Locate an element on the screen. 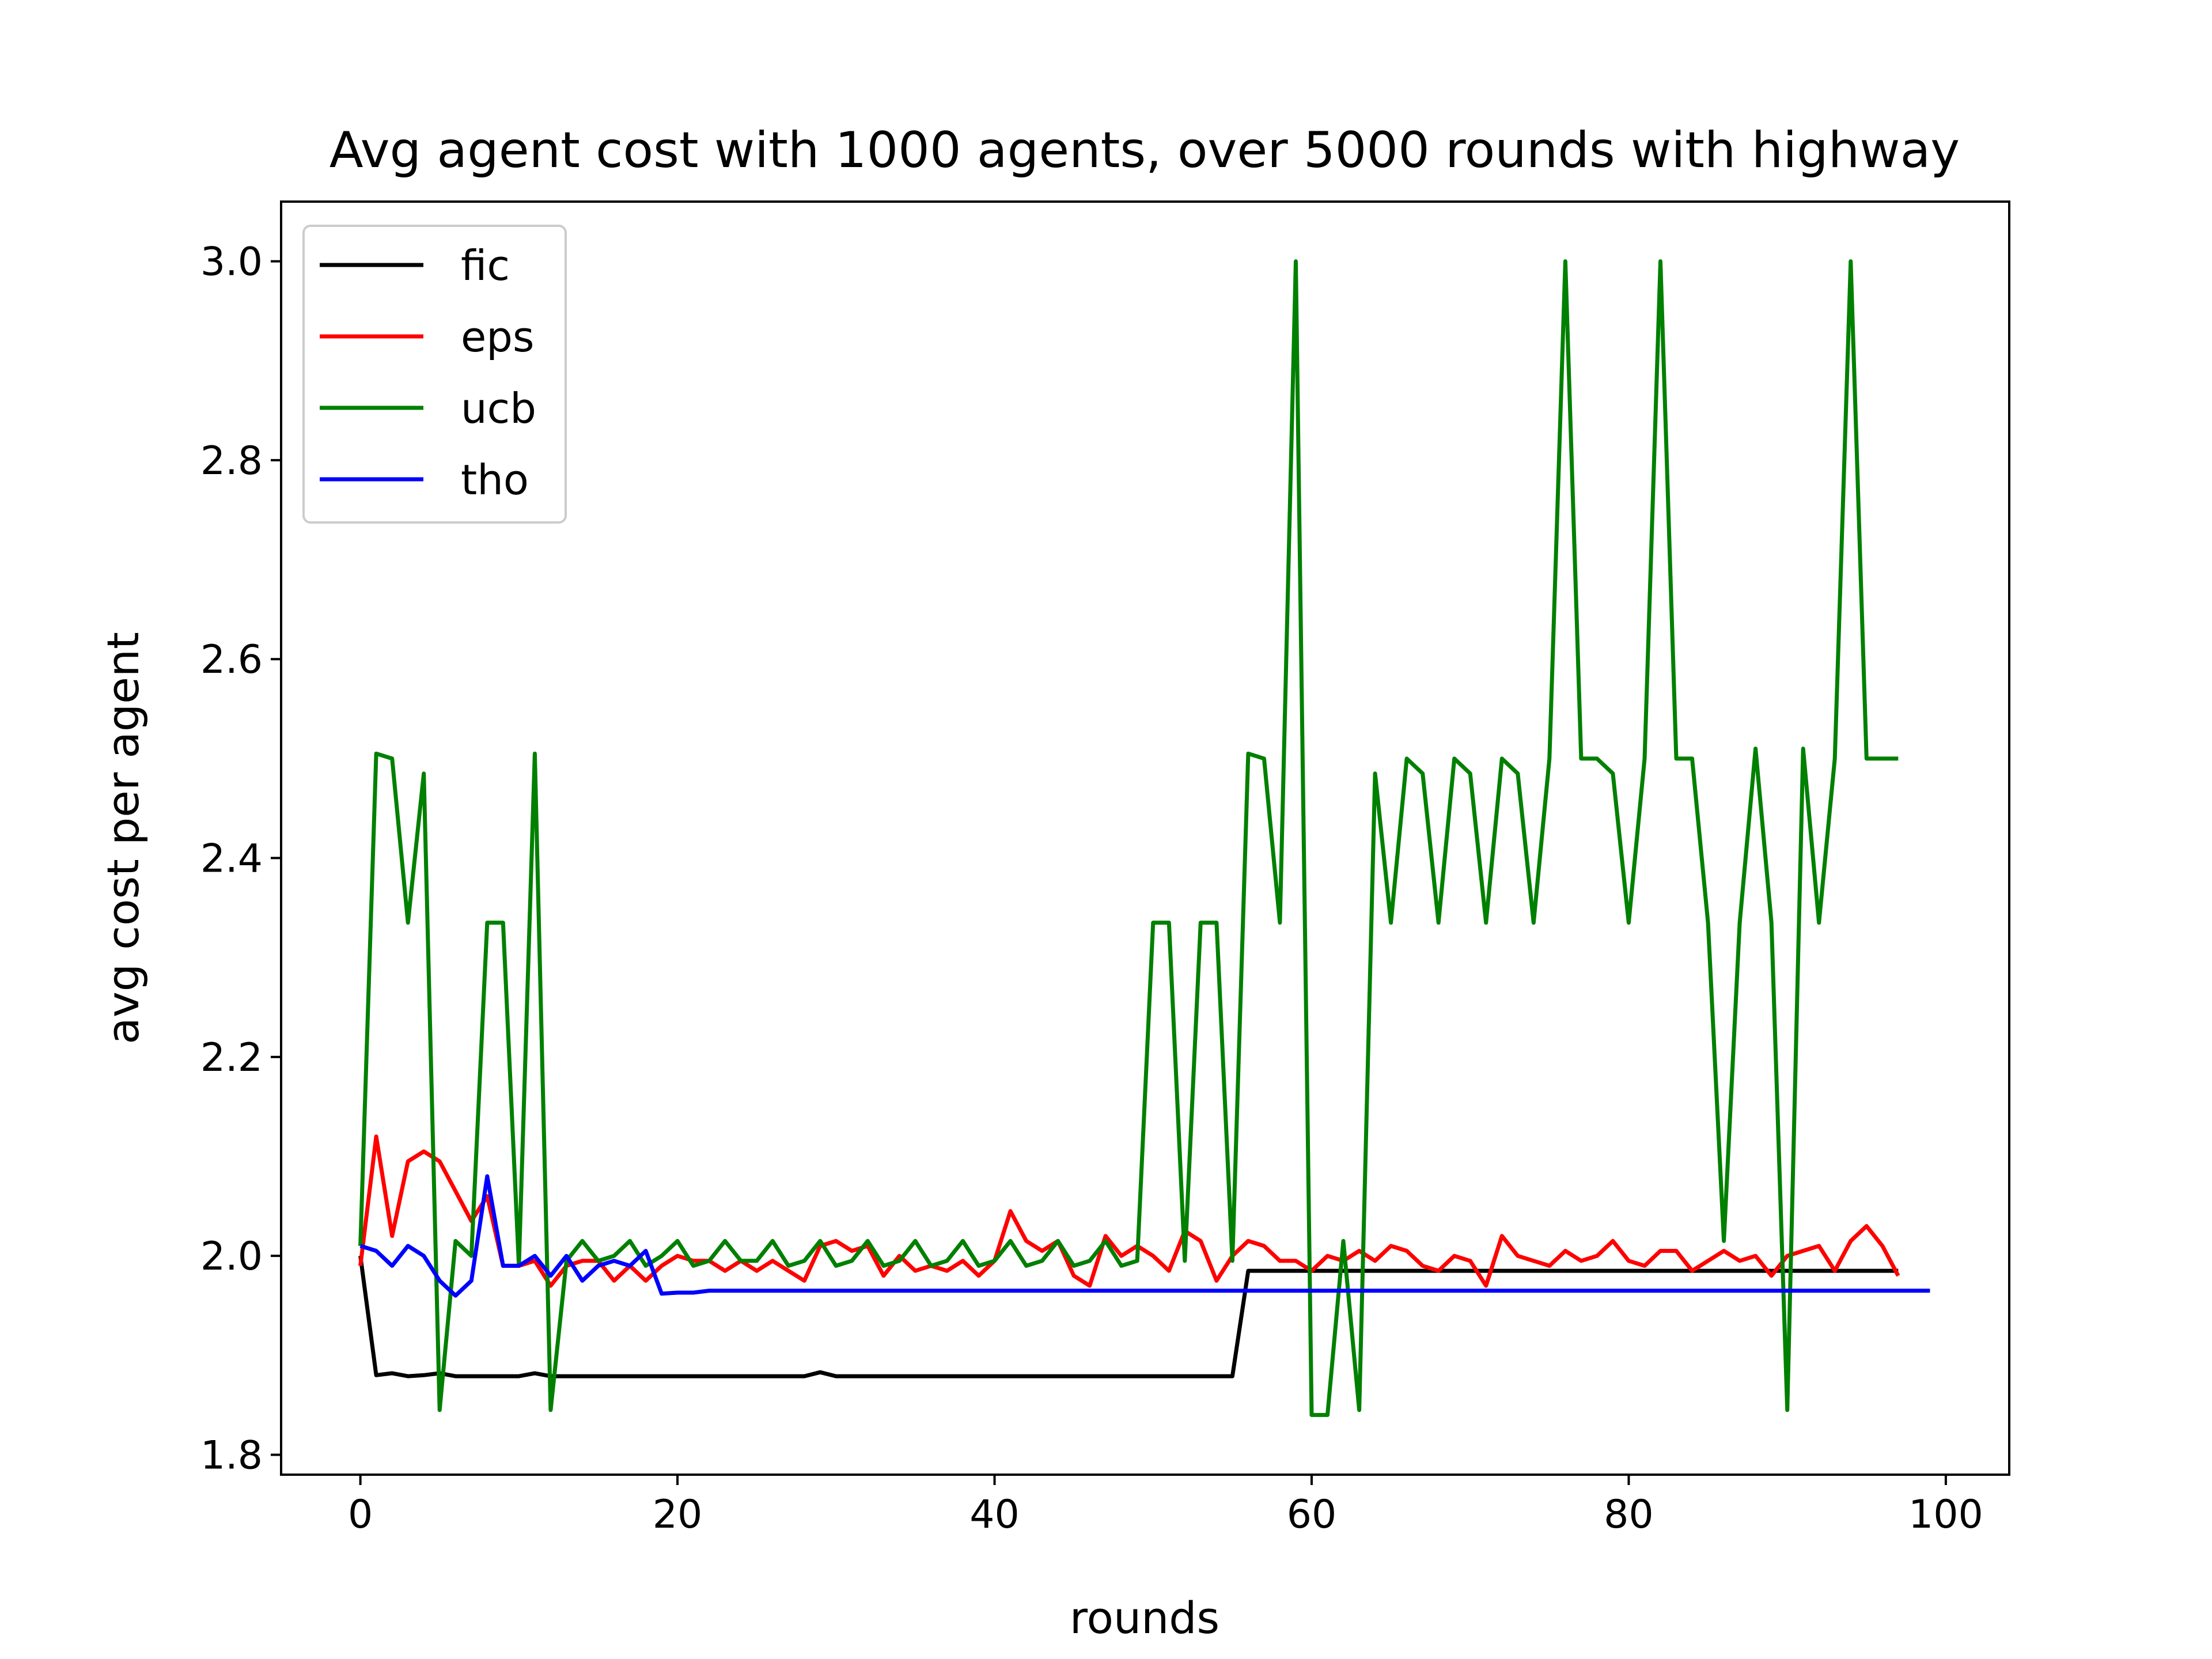 The height and width of the screenshot is (1659, 2212). legend-box is located at coordinates (434, 374).